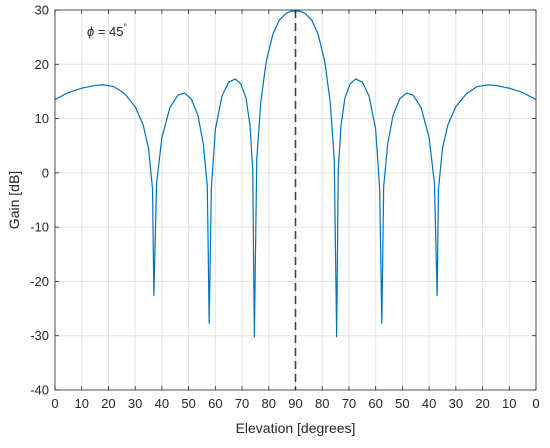 This screenshot has height=448, width=550. What do you see at coordinates (42, 10) in the screenshot?
I see `y-tick-label: 30` at bounding box center [42, 10].